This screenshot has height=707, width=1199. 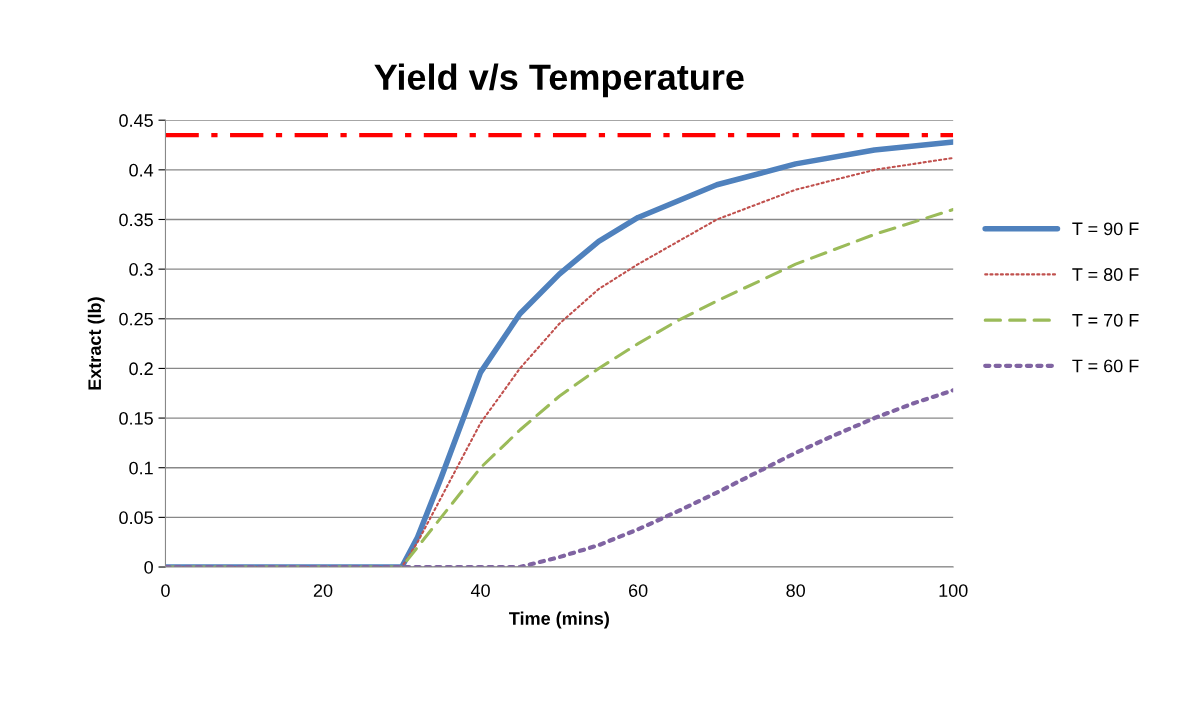 I want to click on legend-label: T = 60 F, so click(x=1105, y=366).